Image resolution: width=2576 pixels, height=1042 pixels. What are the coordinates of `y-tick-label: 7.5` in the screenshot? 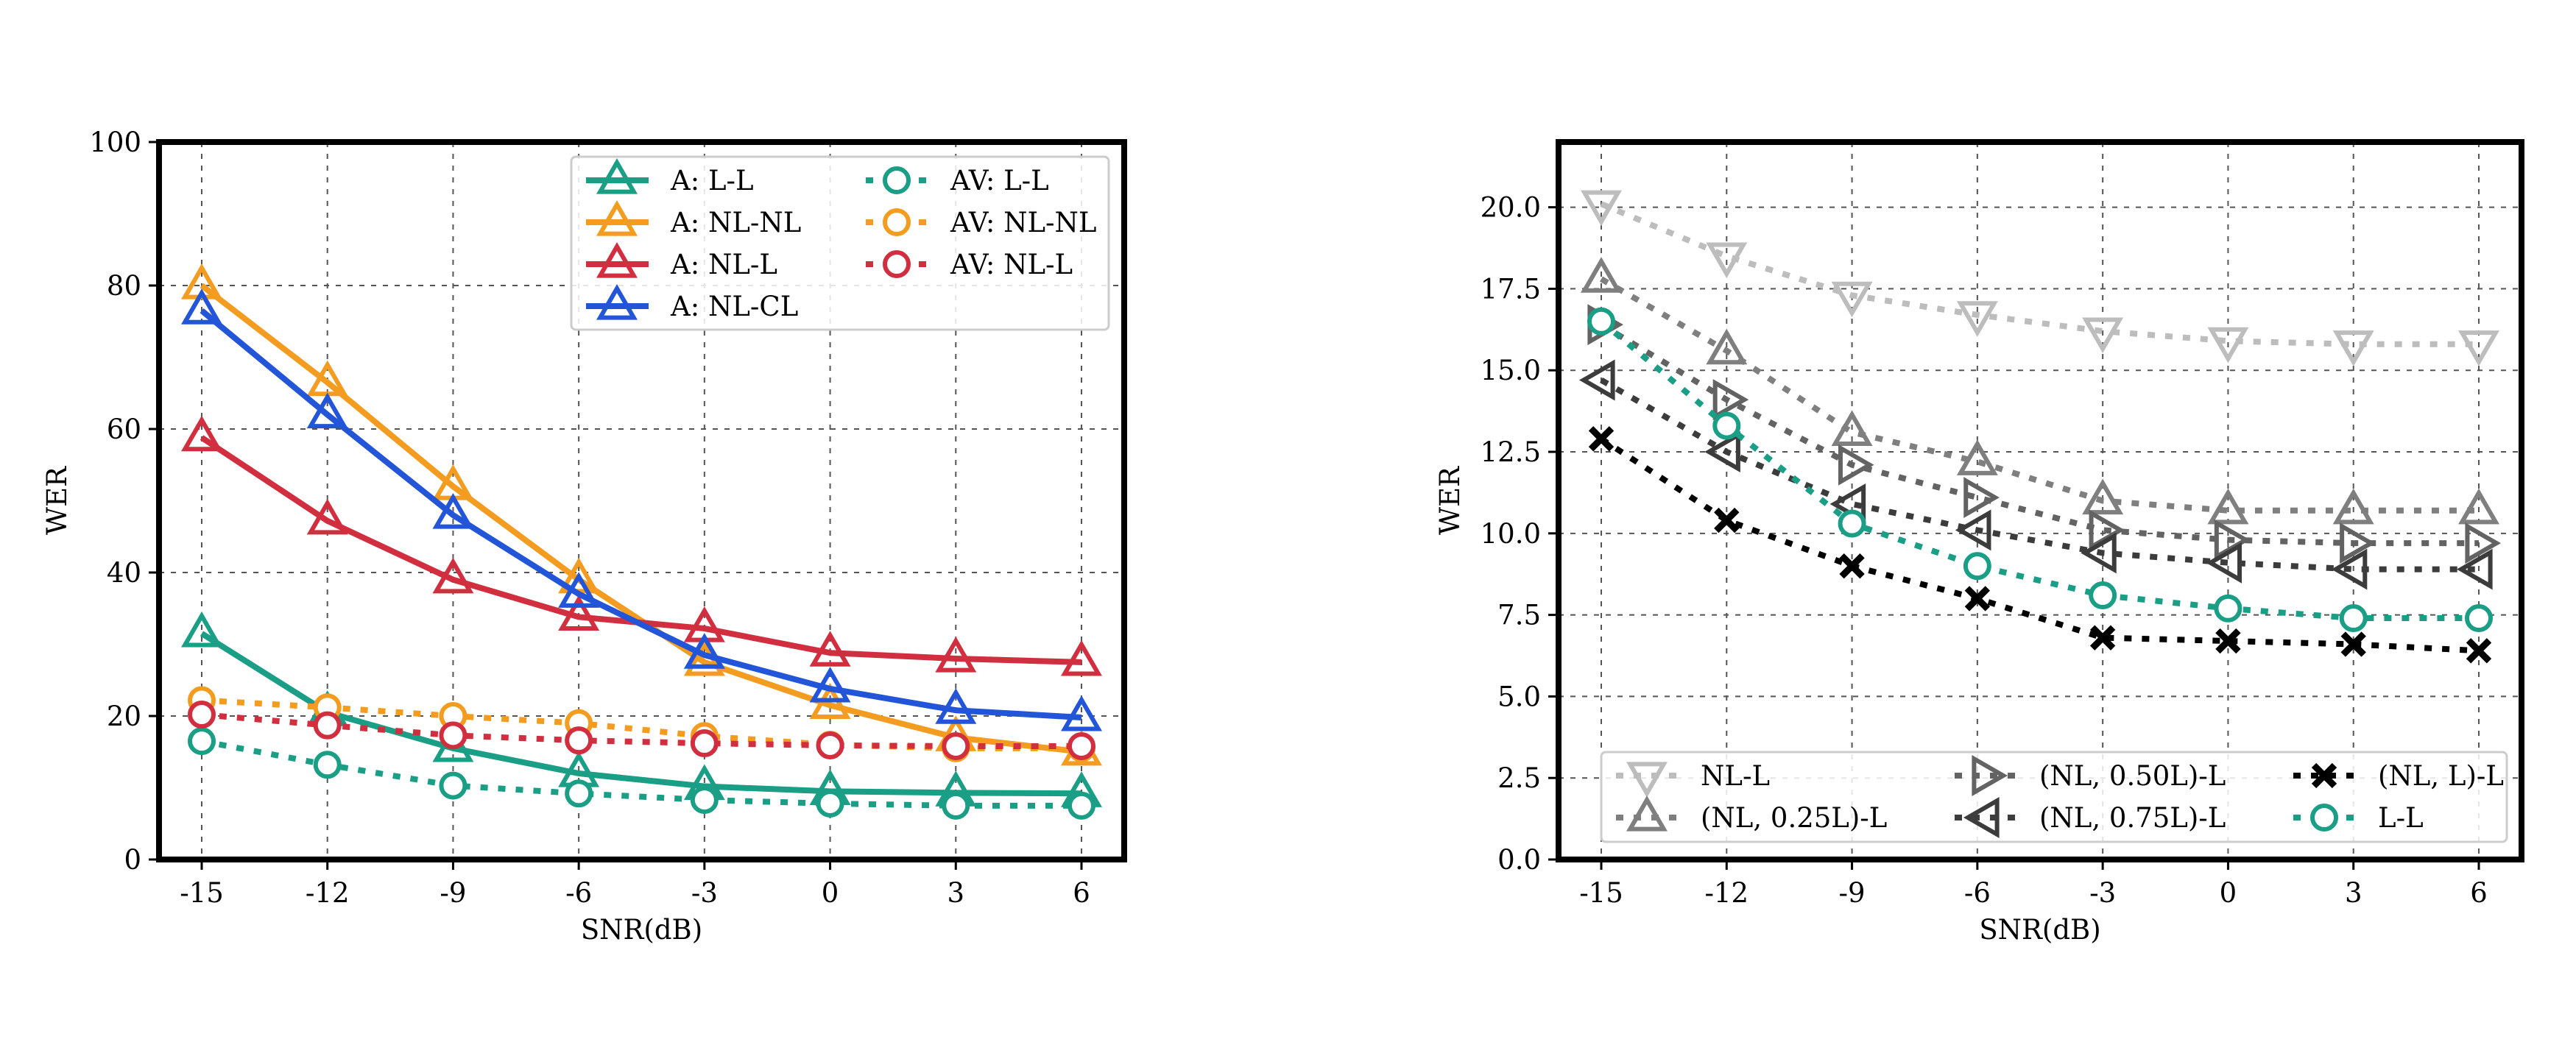 It's located at (1519, 615).